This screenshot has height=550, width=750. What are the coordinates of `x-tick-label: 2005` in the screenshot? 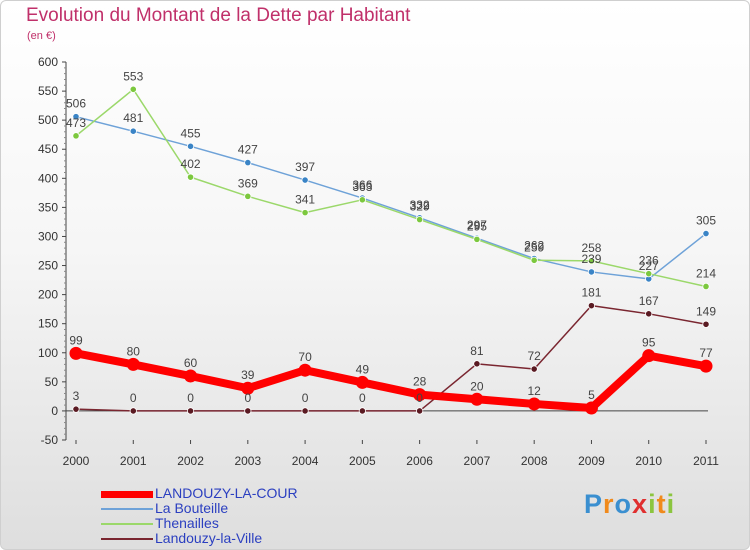 It's located at (362, 461).